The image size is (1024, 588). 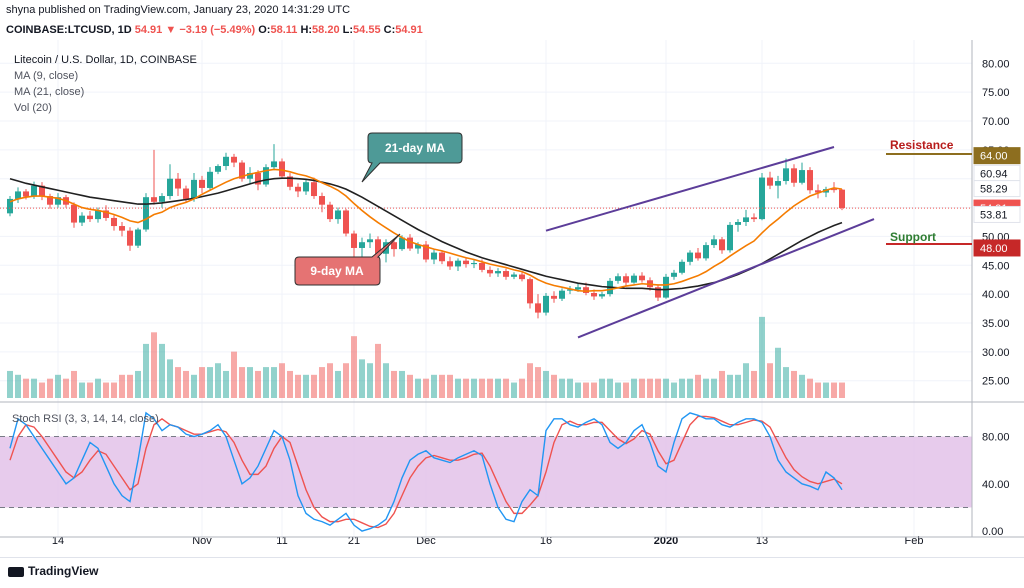 What do you see at coordinates (33, 108) in the screenshot?
I see `legend-vol: Vol (20)` at bounding box center [33, 108].